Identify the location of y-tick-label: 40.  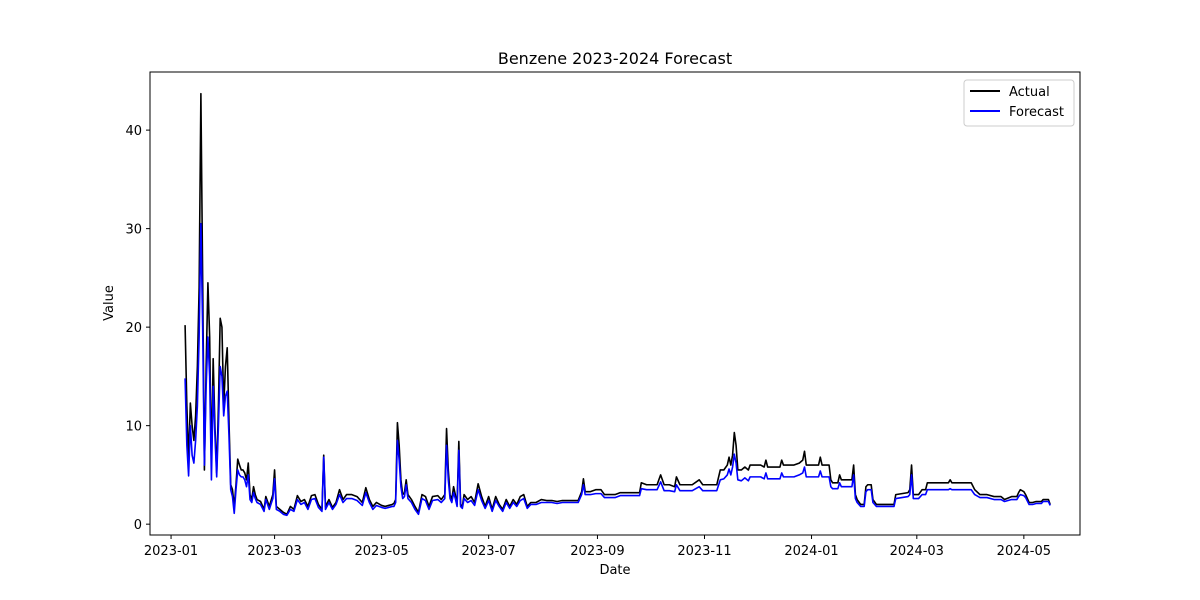
(133, 131).